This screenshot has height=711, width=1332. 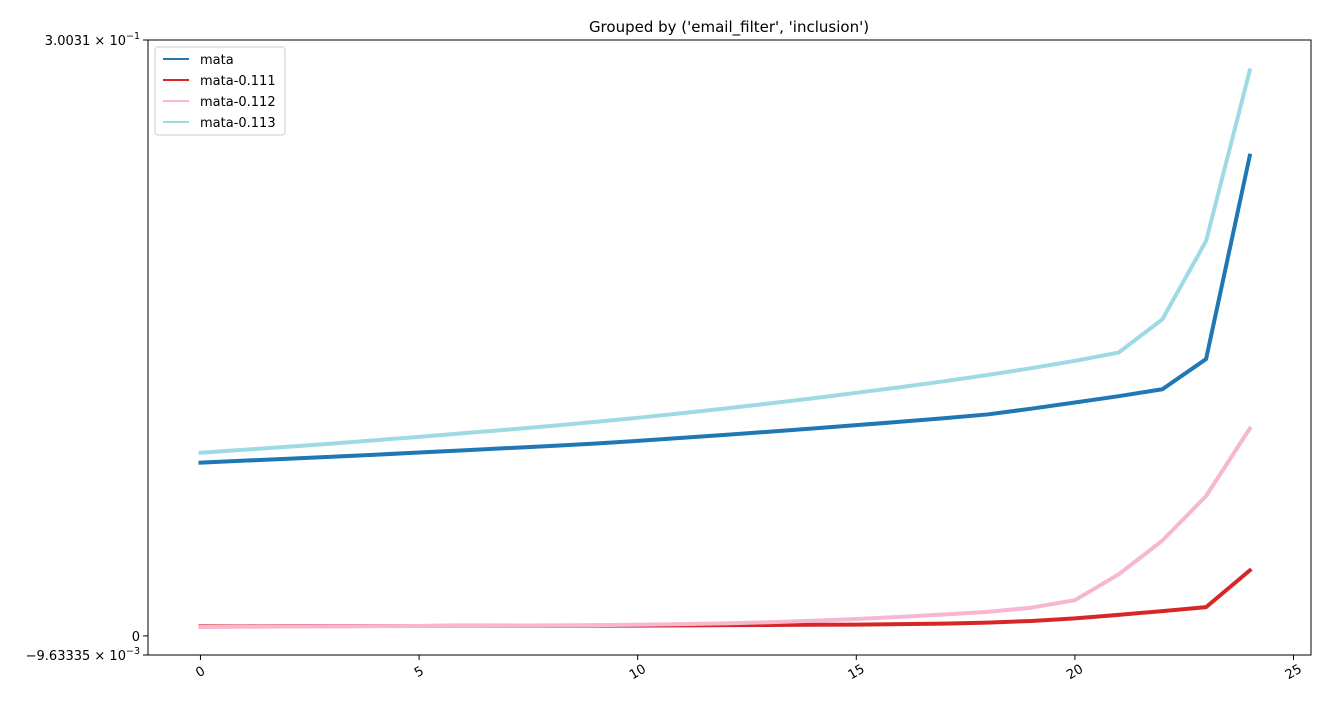 I want to click on legend-label: mata, so click(x=217, y=60).